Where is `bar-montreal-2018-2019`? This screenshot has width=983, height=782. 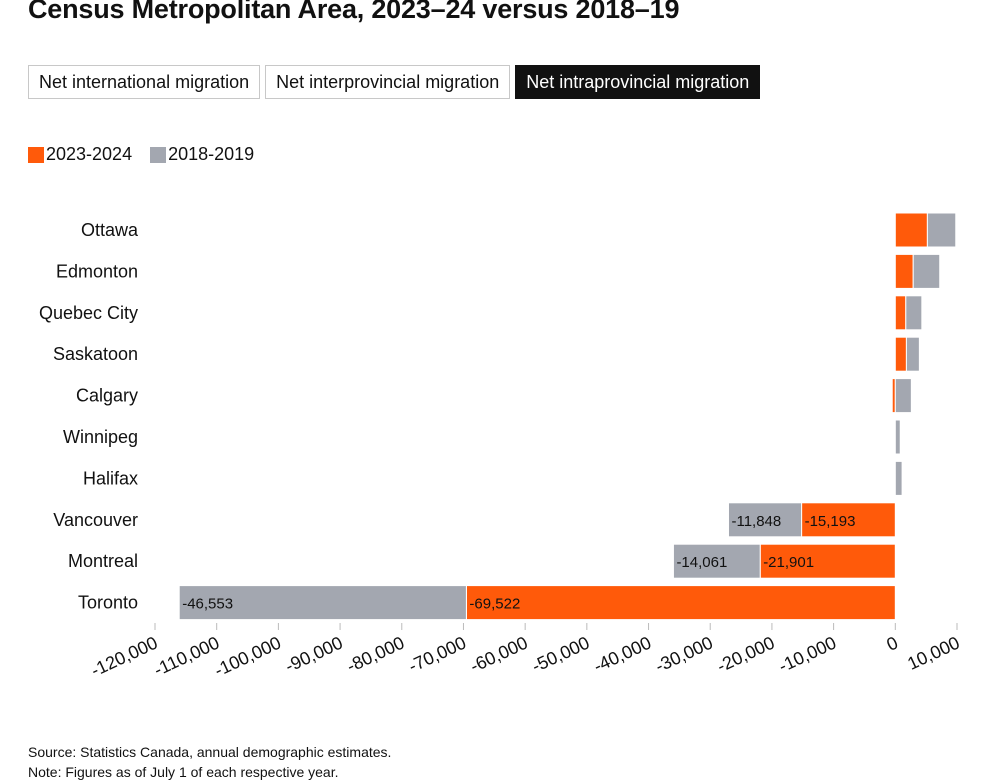
bar-montreal-2018-2019 is located at coordinates (716, 561).